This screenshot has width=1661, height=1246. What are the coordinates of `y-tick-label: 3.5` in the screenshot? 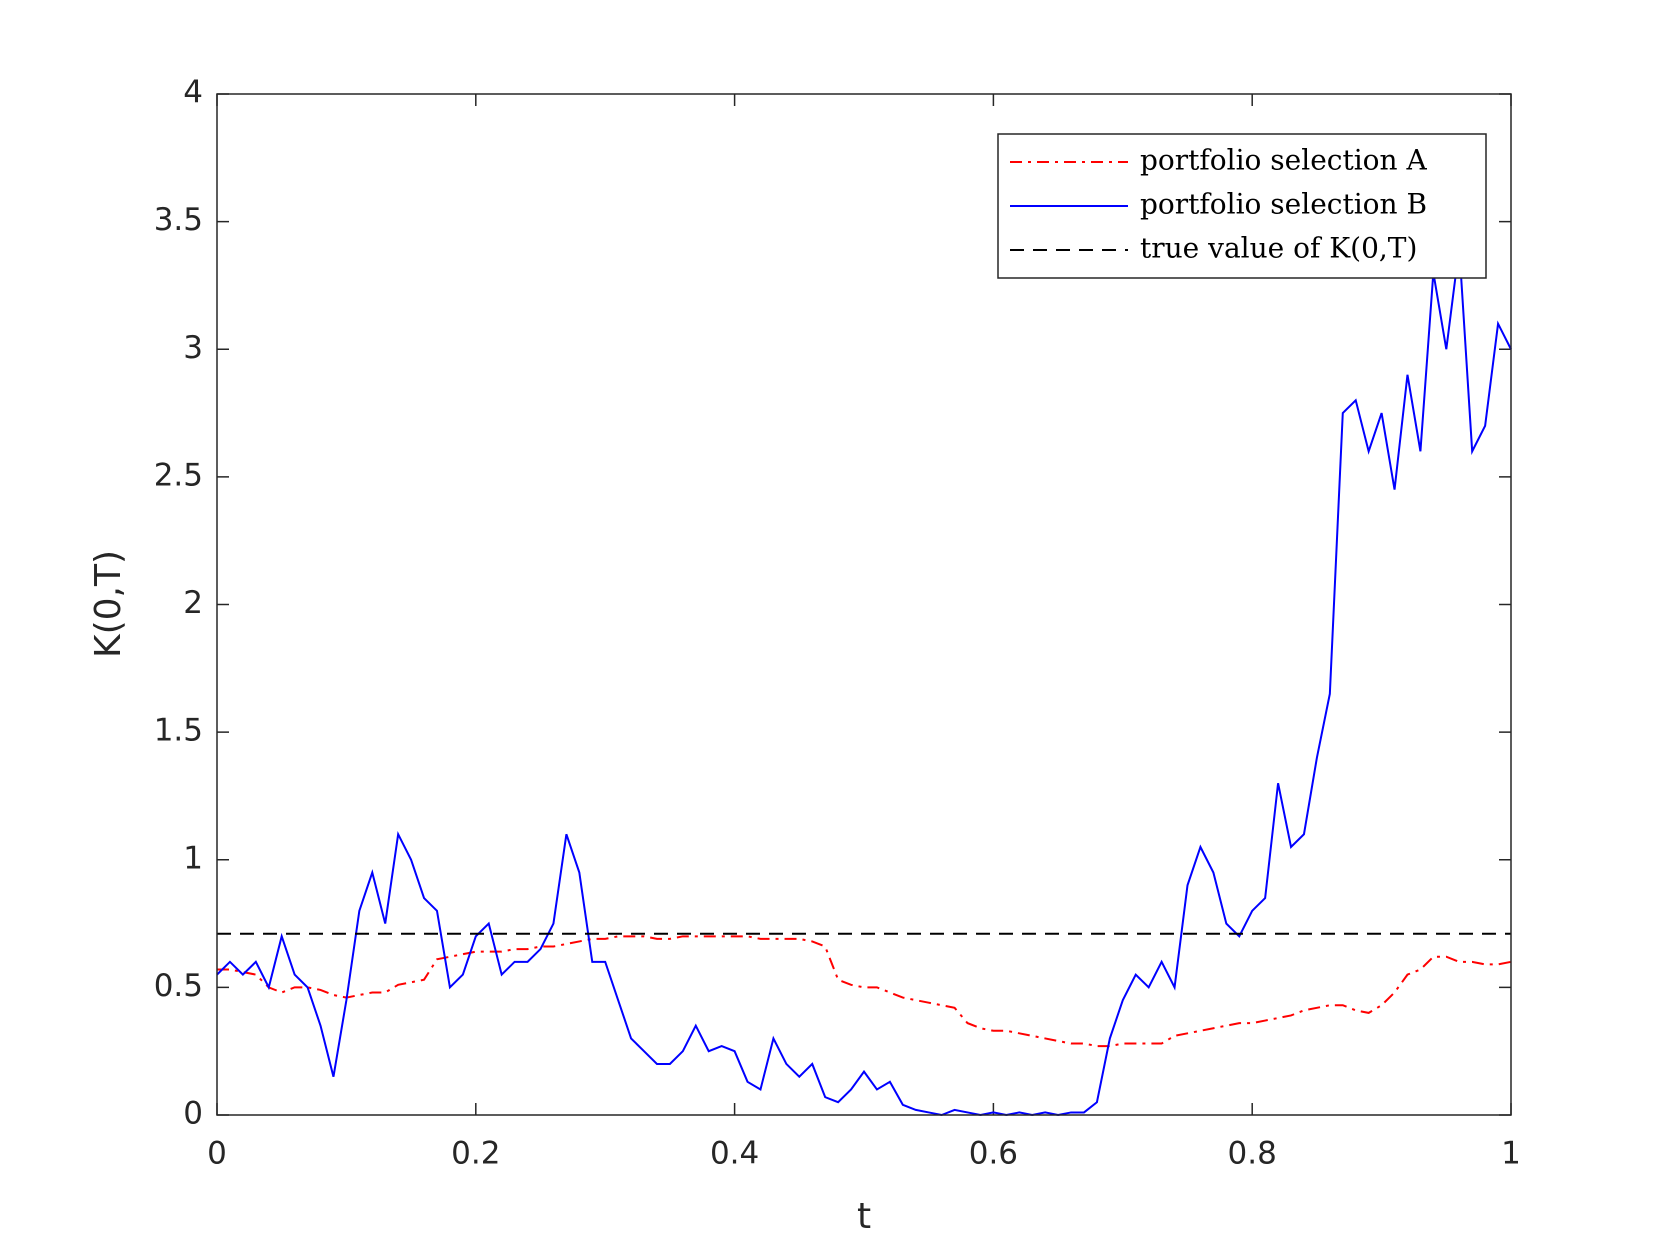 It's located at (178, 220).